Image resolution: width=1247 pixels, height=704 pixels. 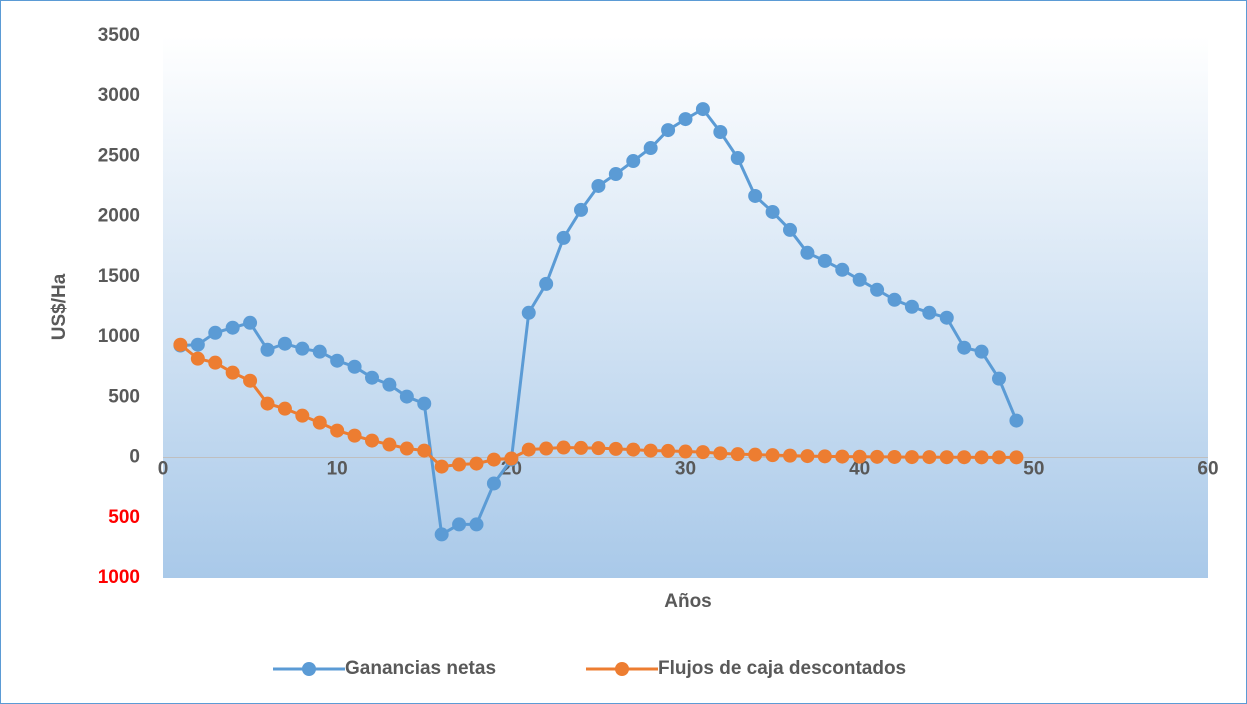 What do you see at coordinates (859, 469) in the screenshot?
I see `x-tick-label: 40` at bounding box center [859, 469].